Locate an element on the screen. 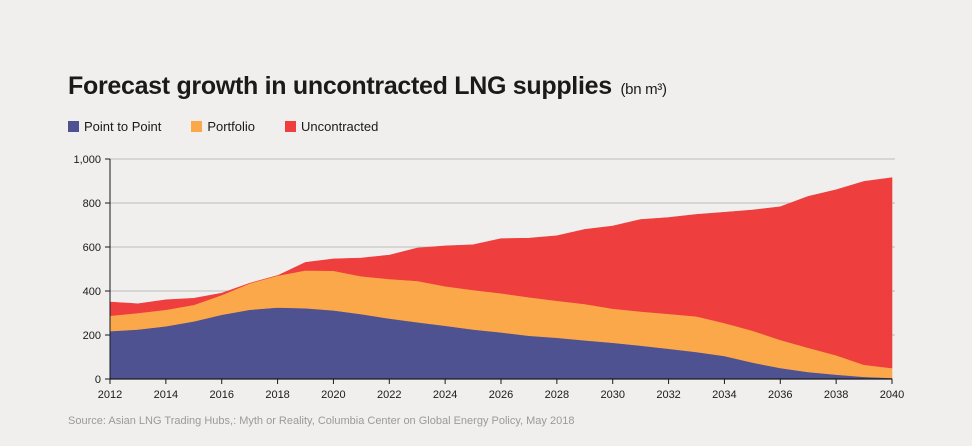  chart-legend: Point to Point Portfolio Uncontracted is located at coordinates (238, 126).